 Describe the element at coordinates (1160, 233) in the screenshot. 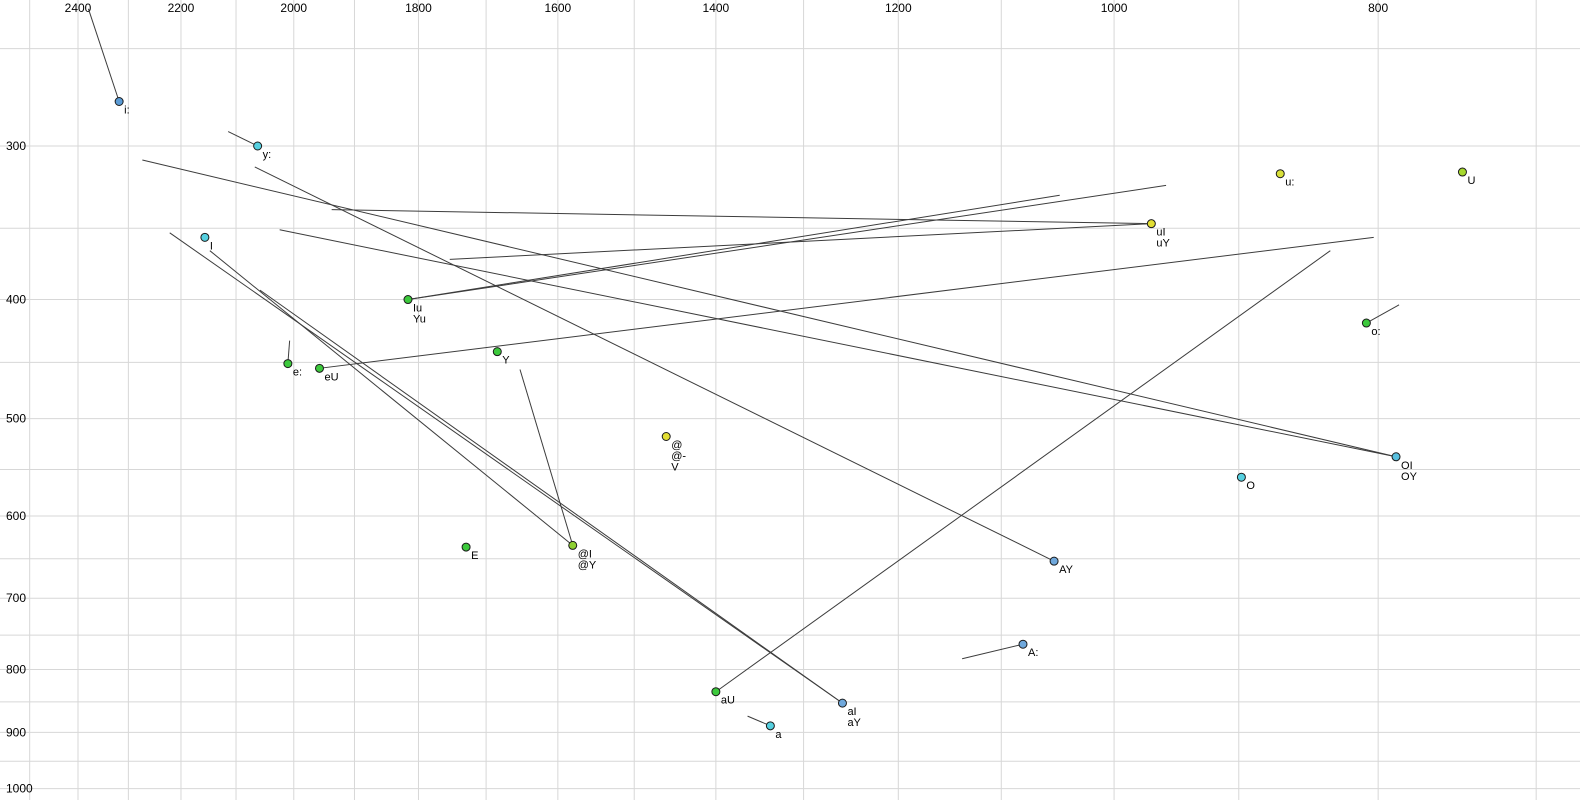

I see `vowel-label-ui: uI` at that location.